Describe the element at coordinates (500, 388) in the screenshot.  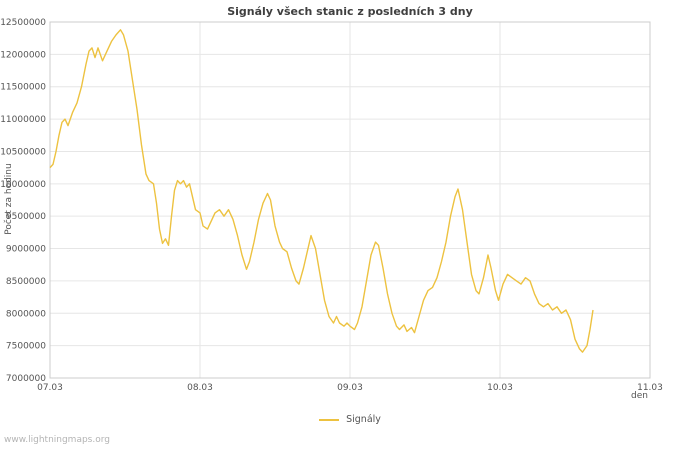
I see `x-tick-label: 10.03` at that location.